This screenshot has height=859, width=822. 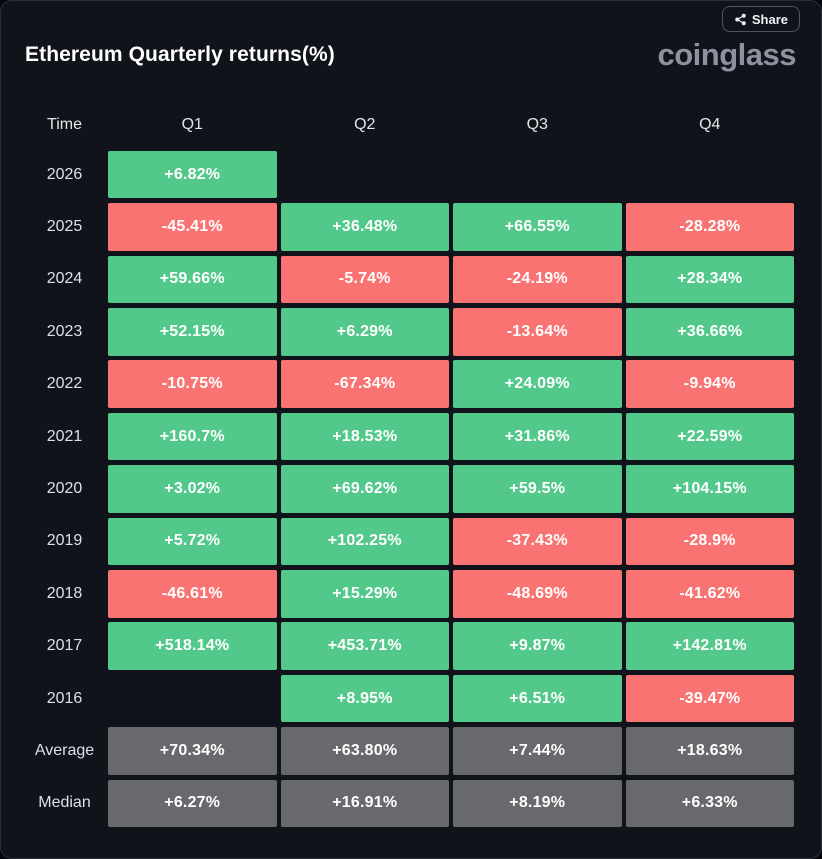 What do you see at coordinates (64, 541) in the screenshot?
I see `row-label-2019: 2019` at bounding box center [64, 541].